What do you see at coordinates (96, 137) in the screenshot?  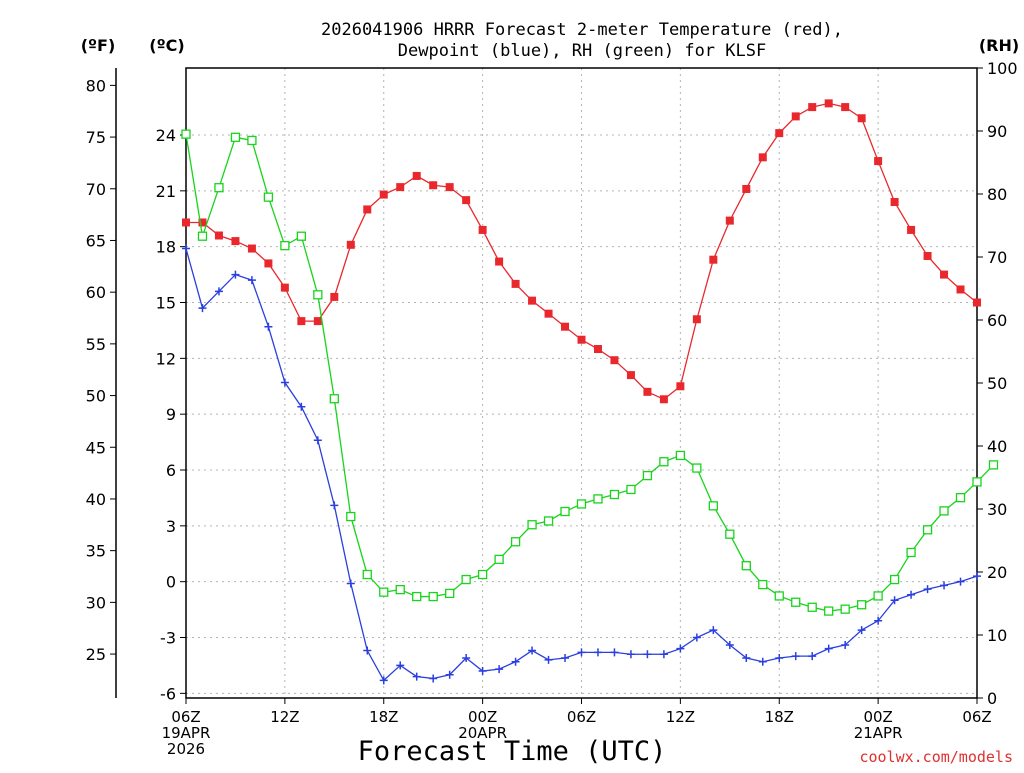 I see `fahrenheit-tick-label: 75` at bounding box center [96, 137].